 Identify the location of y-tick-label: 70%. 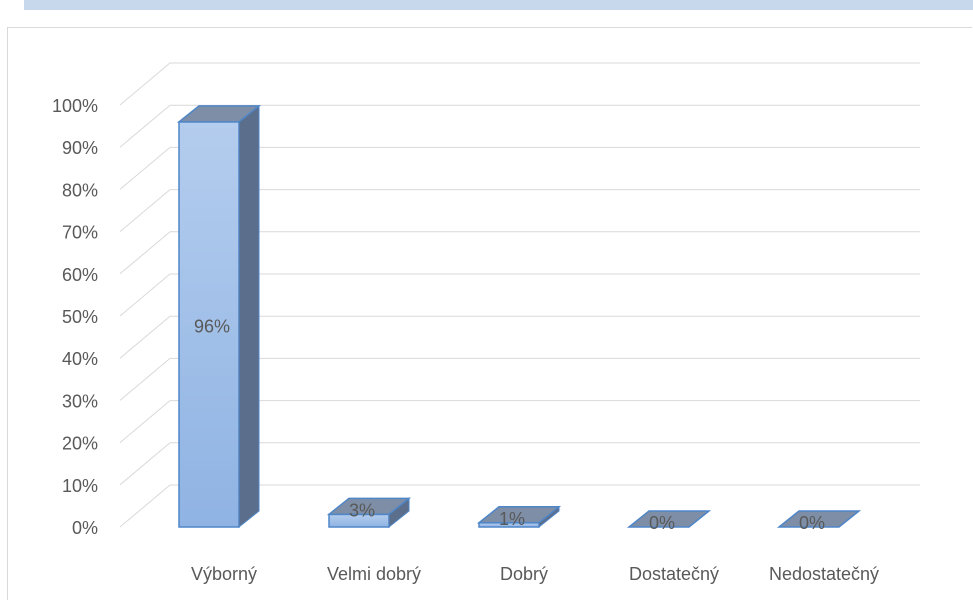
(80, 233).